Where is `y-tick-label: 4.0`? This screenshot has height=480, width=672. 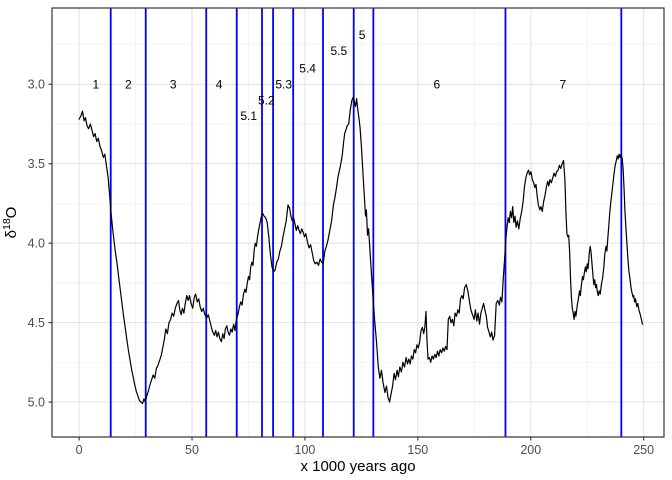
y-tick-label: 4.0 is located at coordinates (36, 244).